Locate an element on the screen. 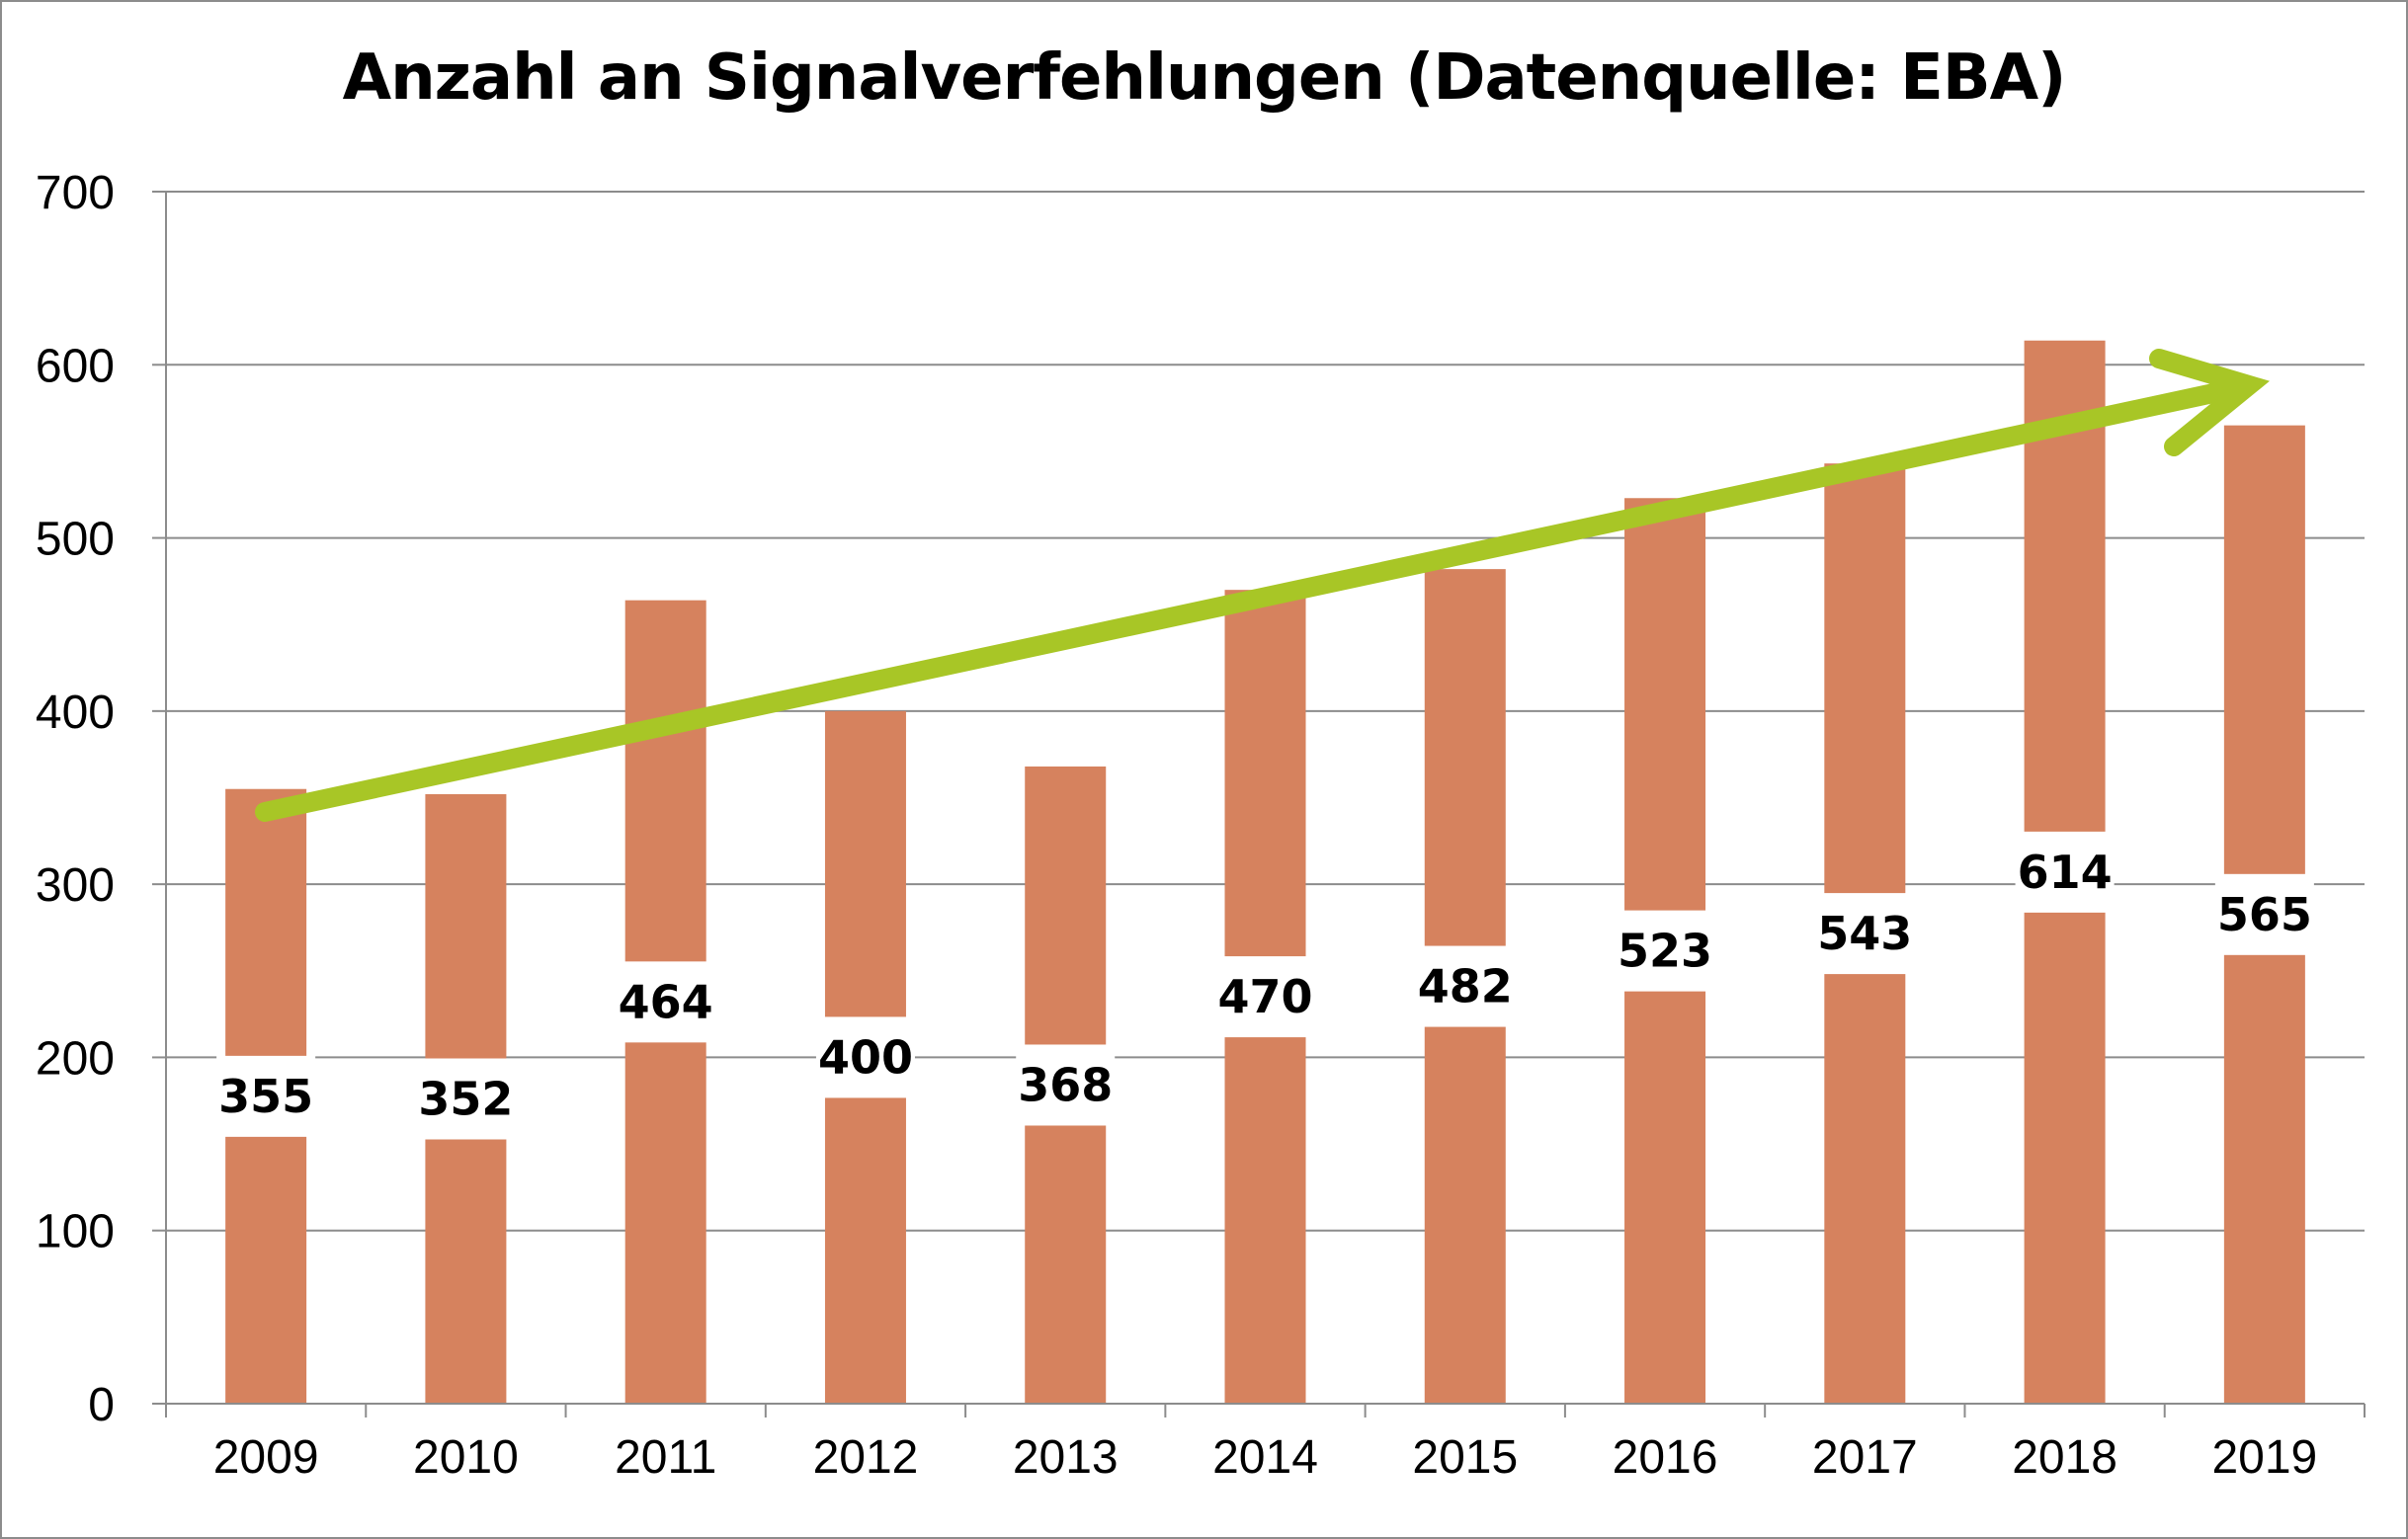 This screenshot has width=2408, height=1539. data-label-2018: 614 is located at coordinates (2065, 873).